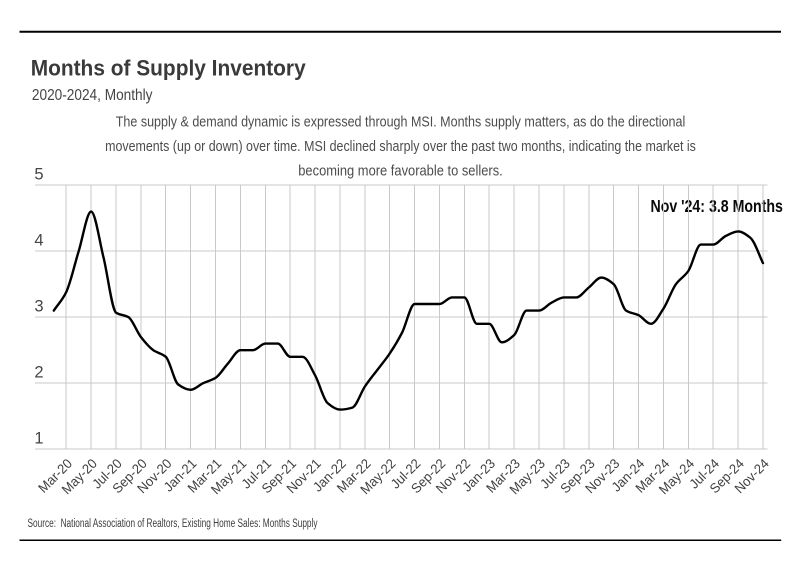 The width and height of the screenshot is (799, 575). I want to click on svg-text:becoming more favorable to sel: becoming more favorable to sellers., so click(400, 172).